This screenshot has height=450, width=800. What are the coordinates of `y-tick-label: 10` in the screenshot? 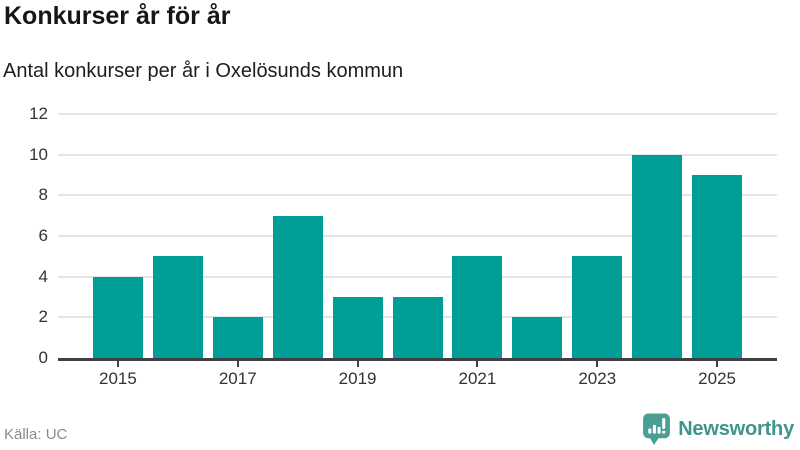 It's located at (38, 154).